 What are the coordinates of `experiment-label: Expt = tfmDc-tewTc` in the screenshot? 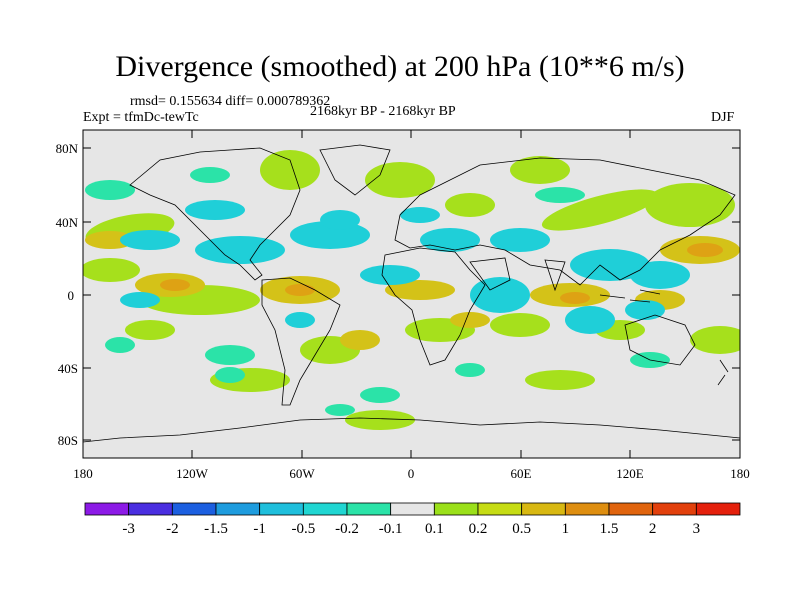 It's located at (141, 117).